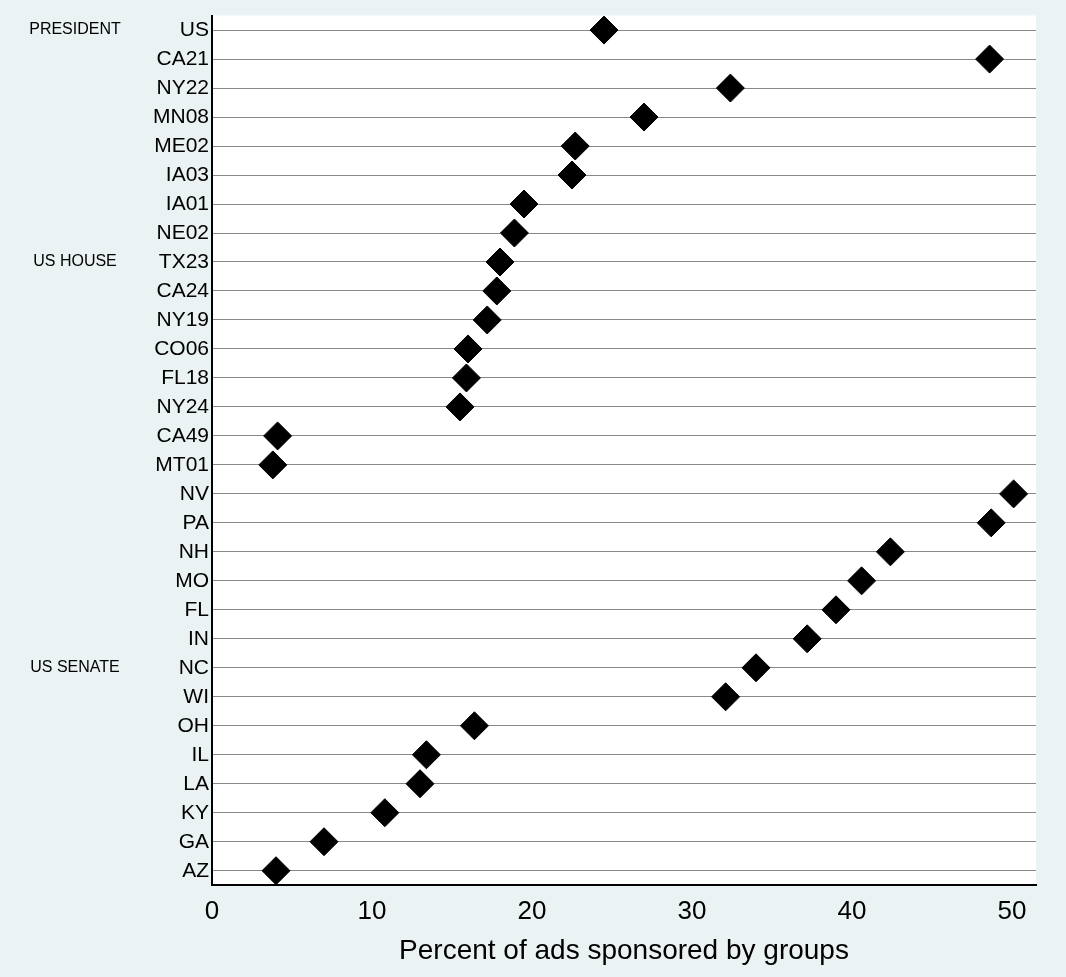  What do you see at coordinates (212, 909) in the screenshot?
I see `x-tick-label: 0` at bounding box center [212, 909].